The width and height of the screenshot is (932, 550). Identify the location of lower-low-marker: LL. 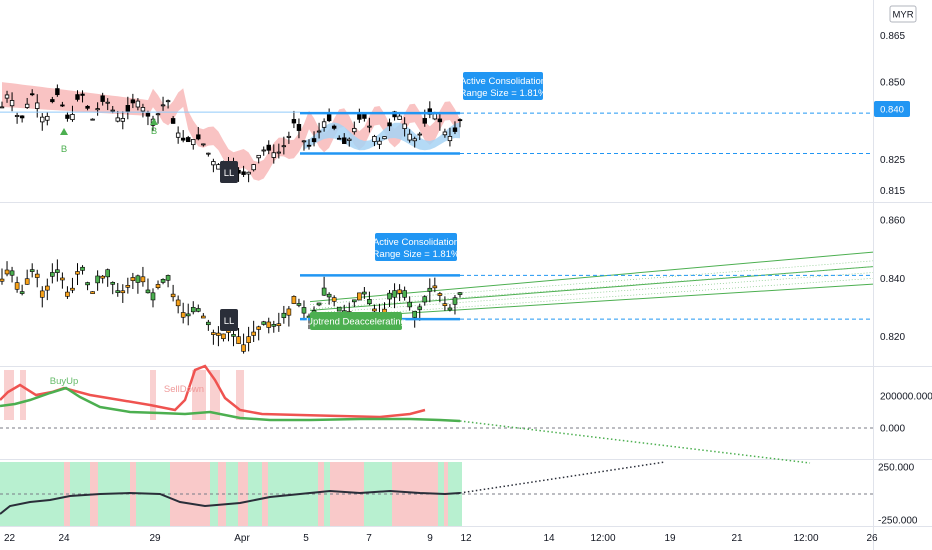
(229, 172).